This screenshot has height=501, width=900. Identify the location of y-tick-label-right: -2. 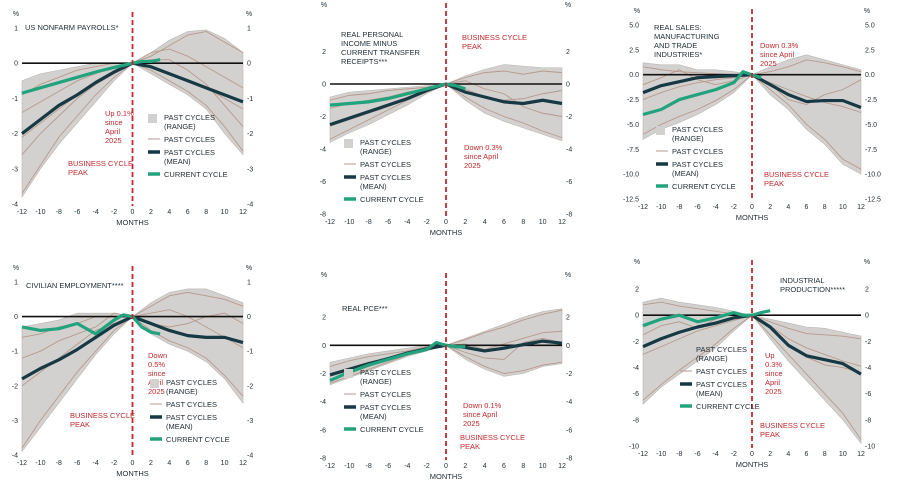
(868, 342).